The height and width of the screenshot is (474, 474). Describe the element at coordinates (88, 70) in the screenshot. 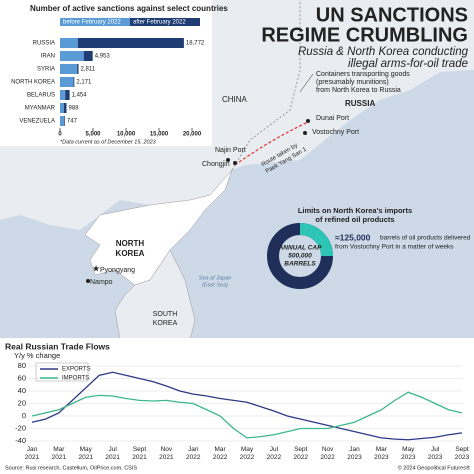

I see `total-label: 2,811` at that location.